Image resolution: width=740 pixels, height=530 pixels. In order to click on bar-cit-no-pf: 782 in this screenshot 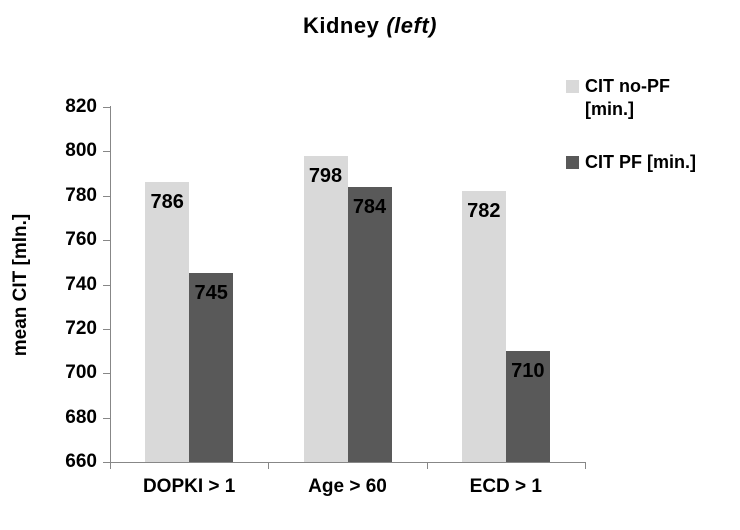, I will do `click(483, 326)`.